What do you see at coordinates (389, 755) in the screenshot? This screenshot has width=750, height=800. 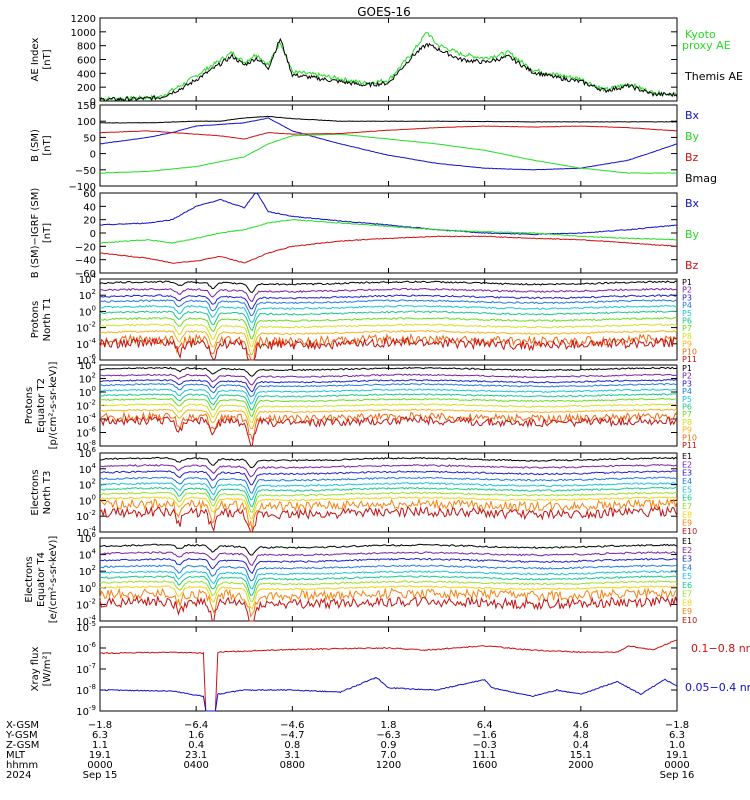 I see `ephemeris-value: 7.0` at bounding box center [389, 755].